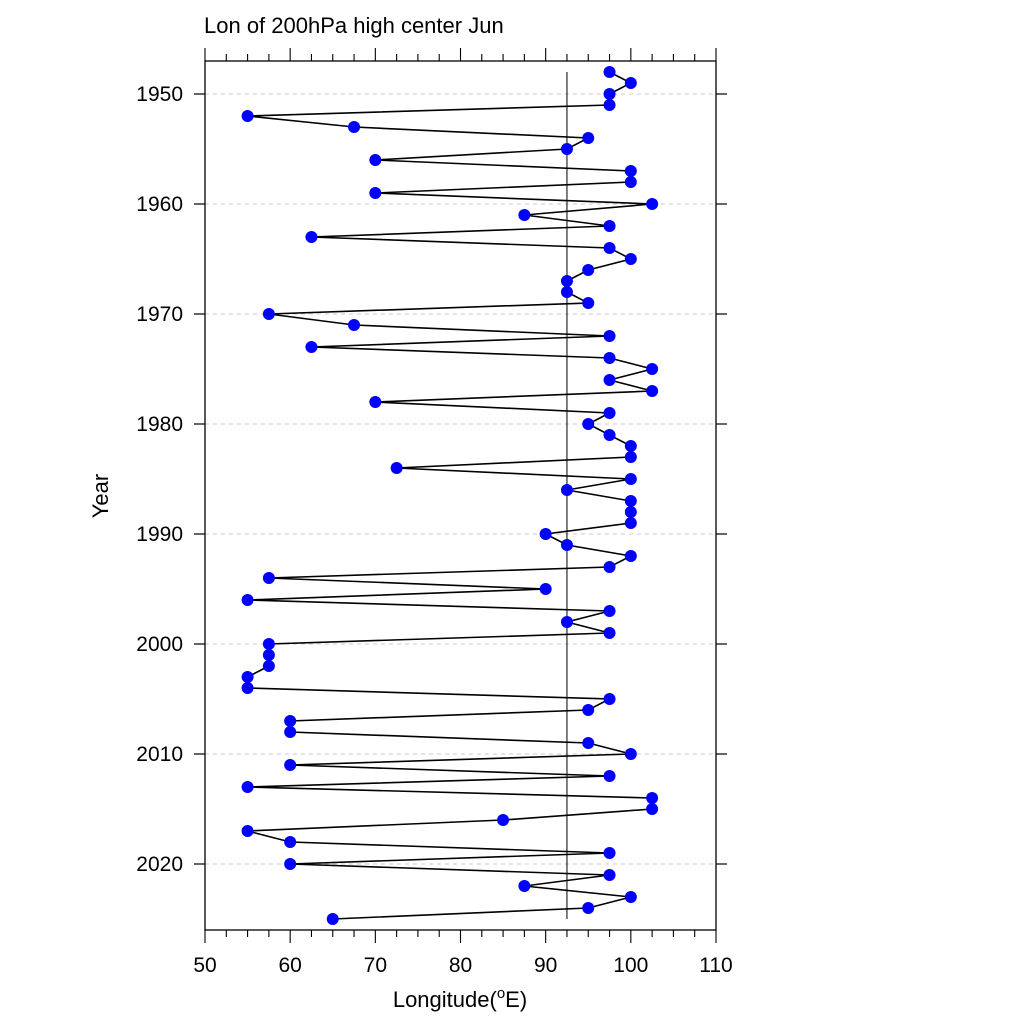 The image size is (1024, 1024). Describe the element at coordinates (375, 160) in the screenshot. I see `data-point-1956` at that location.